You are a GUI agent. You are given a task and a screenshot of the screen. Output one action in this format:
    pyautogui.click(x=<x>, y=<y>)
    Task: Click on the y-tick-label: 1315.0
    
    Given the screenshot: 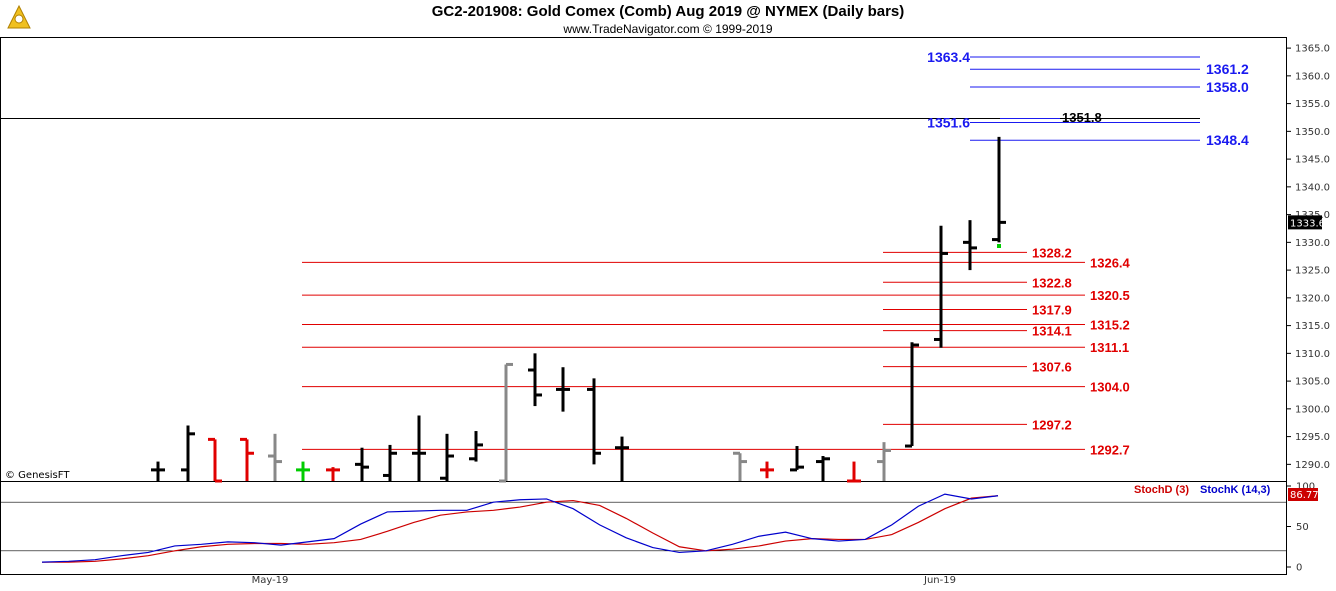 What is the action you would take?
    pyautogui.click(x=1312, y=326)
    